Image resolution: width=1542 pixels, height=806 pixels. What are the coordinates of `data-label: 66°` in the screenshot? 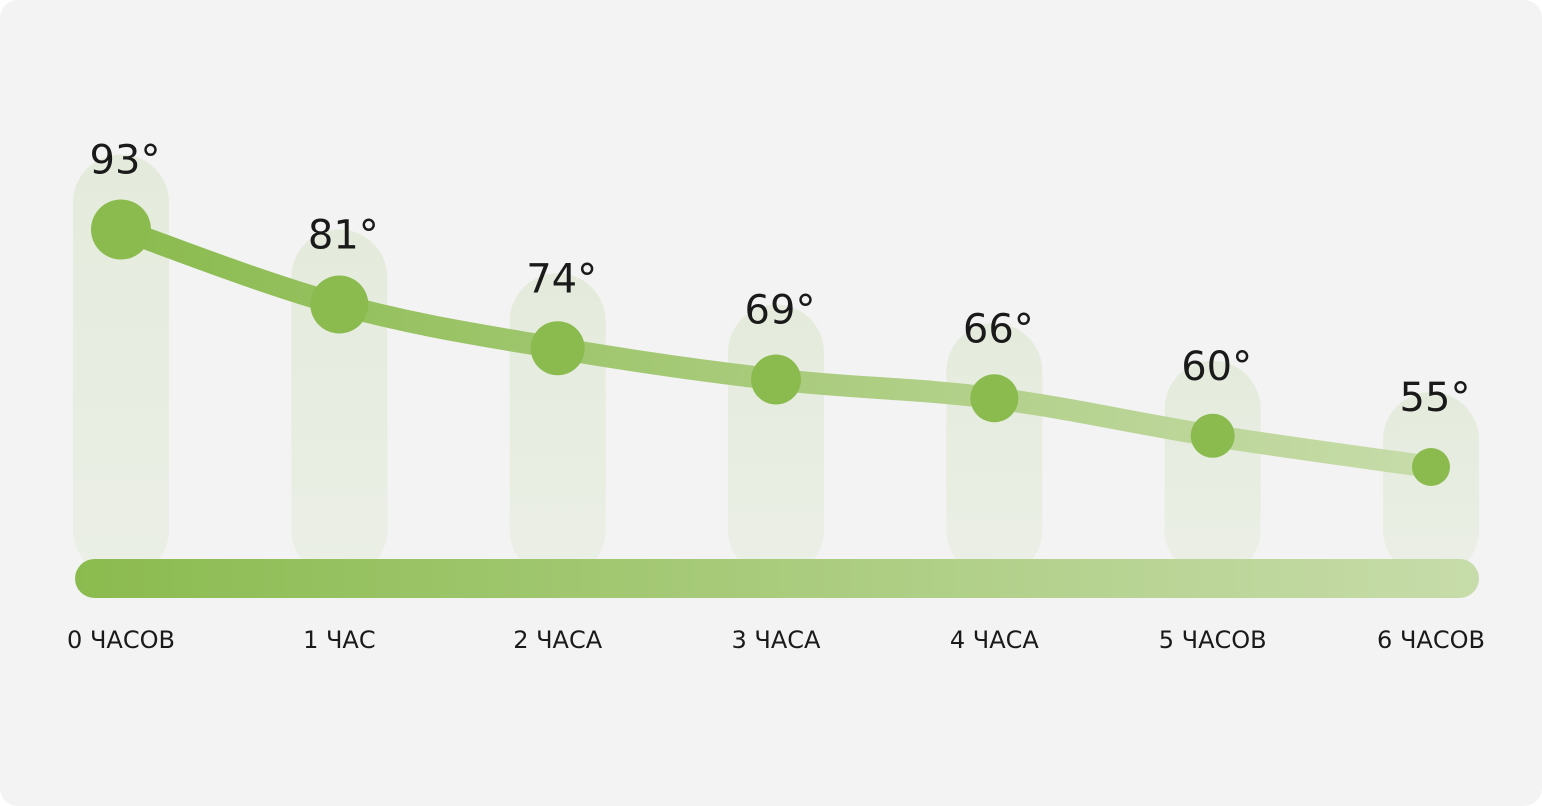 It's located at (998, 329).